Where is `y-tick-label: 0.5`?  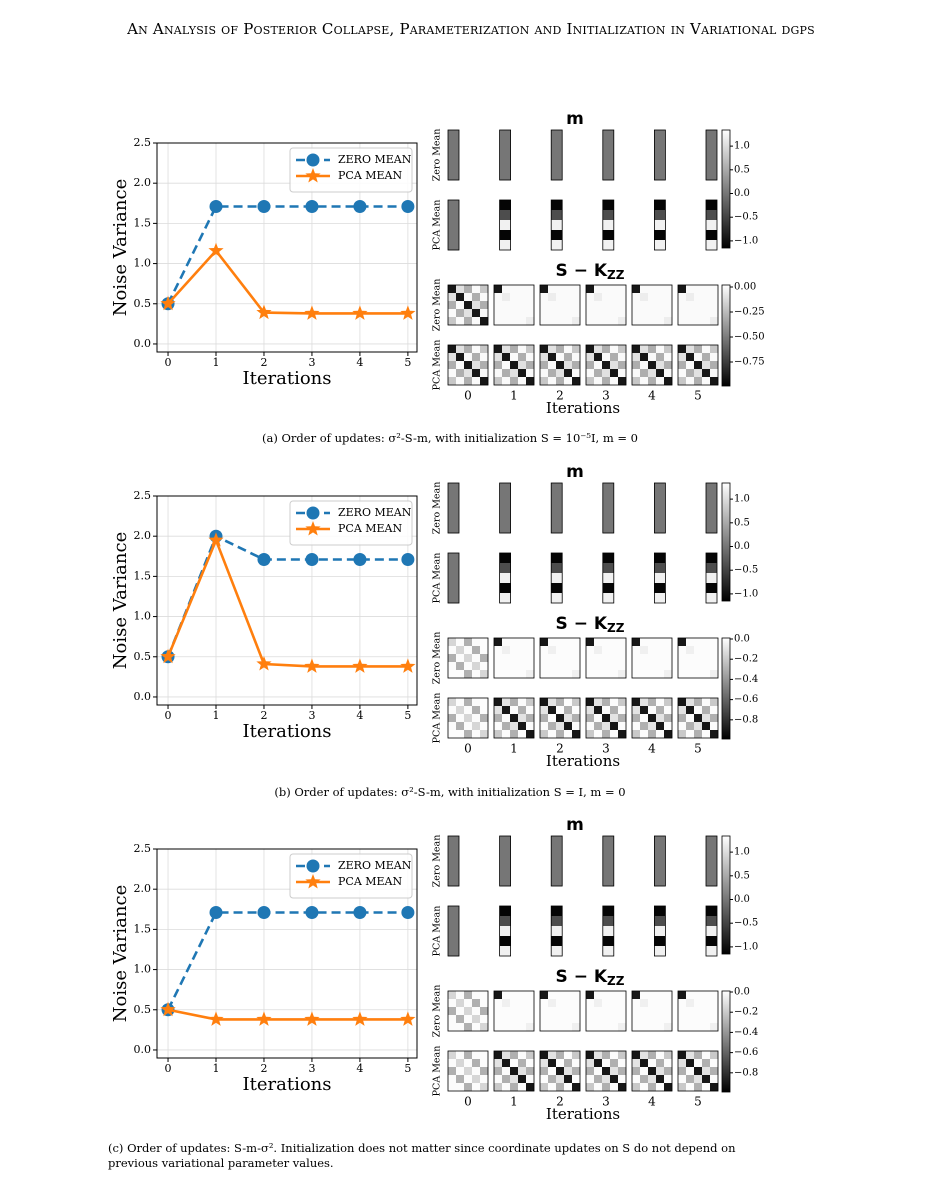
y-tick-label: 0.5 is located at coordinates (143, 303).